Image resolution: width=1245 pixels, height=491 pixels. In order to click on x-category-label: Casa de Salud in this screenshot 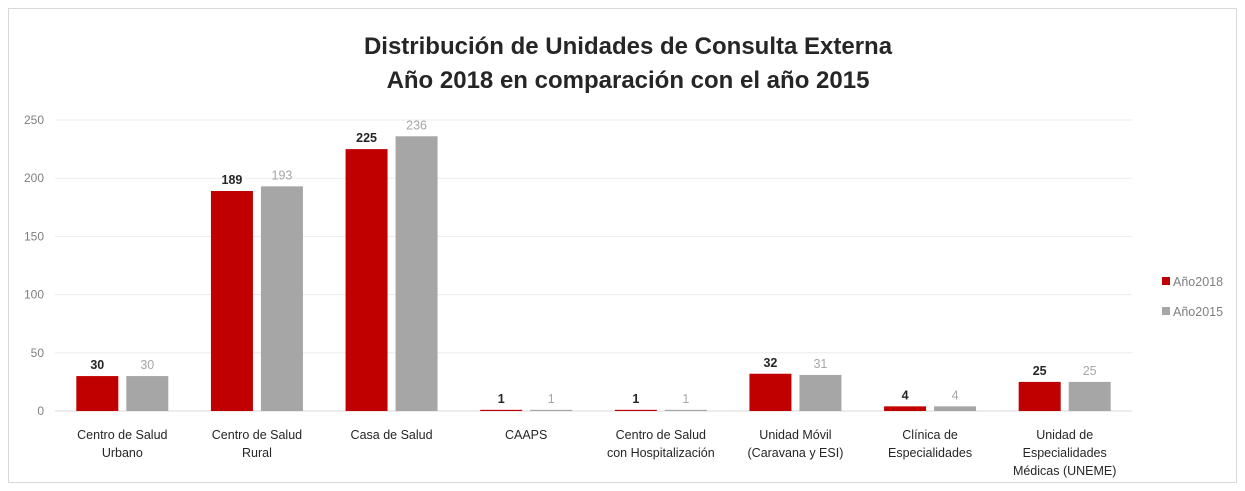, I will do `click(392, 435)`.